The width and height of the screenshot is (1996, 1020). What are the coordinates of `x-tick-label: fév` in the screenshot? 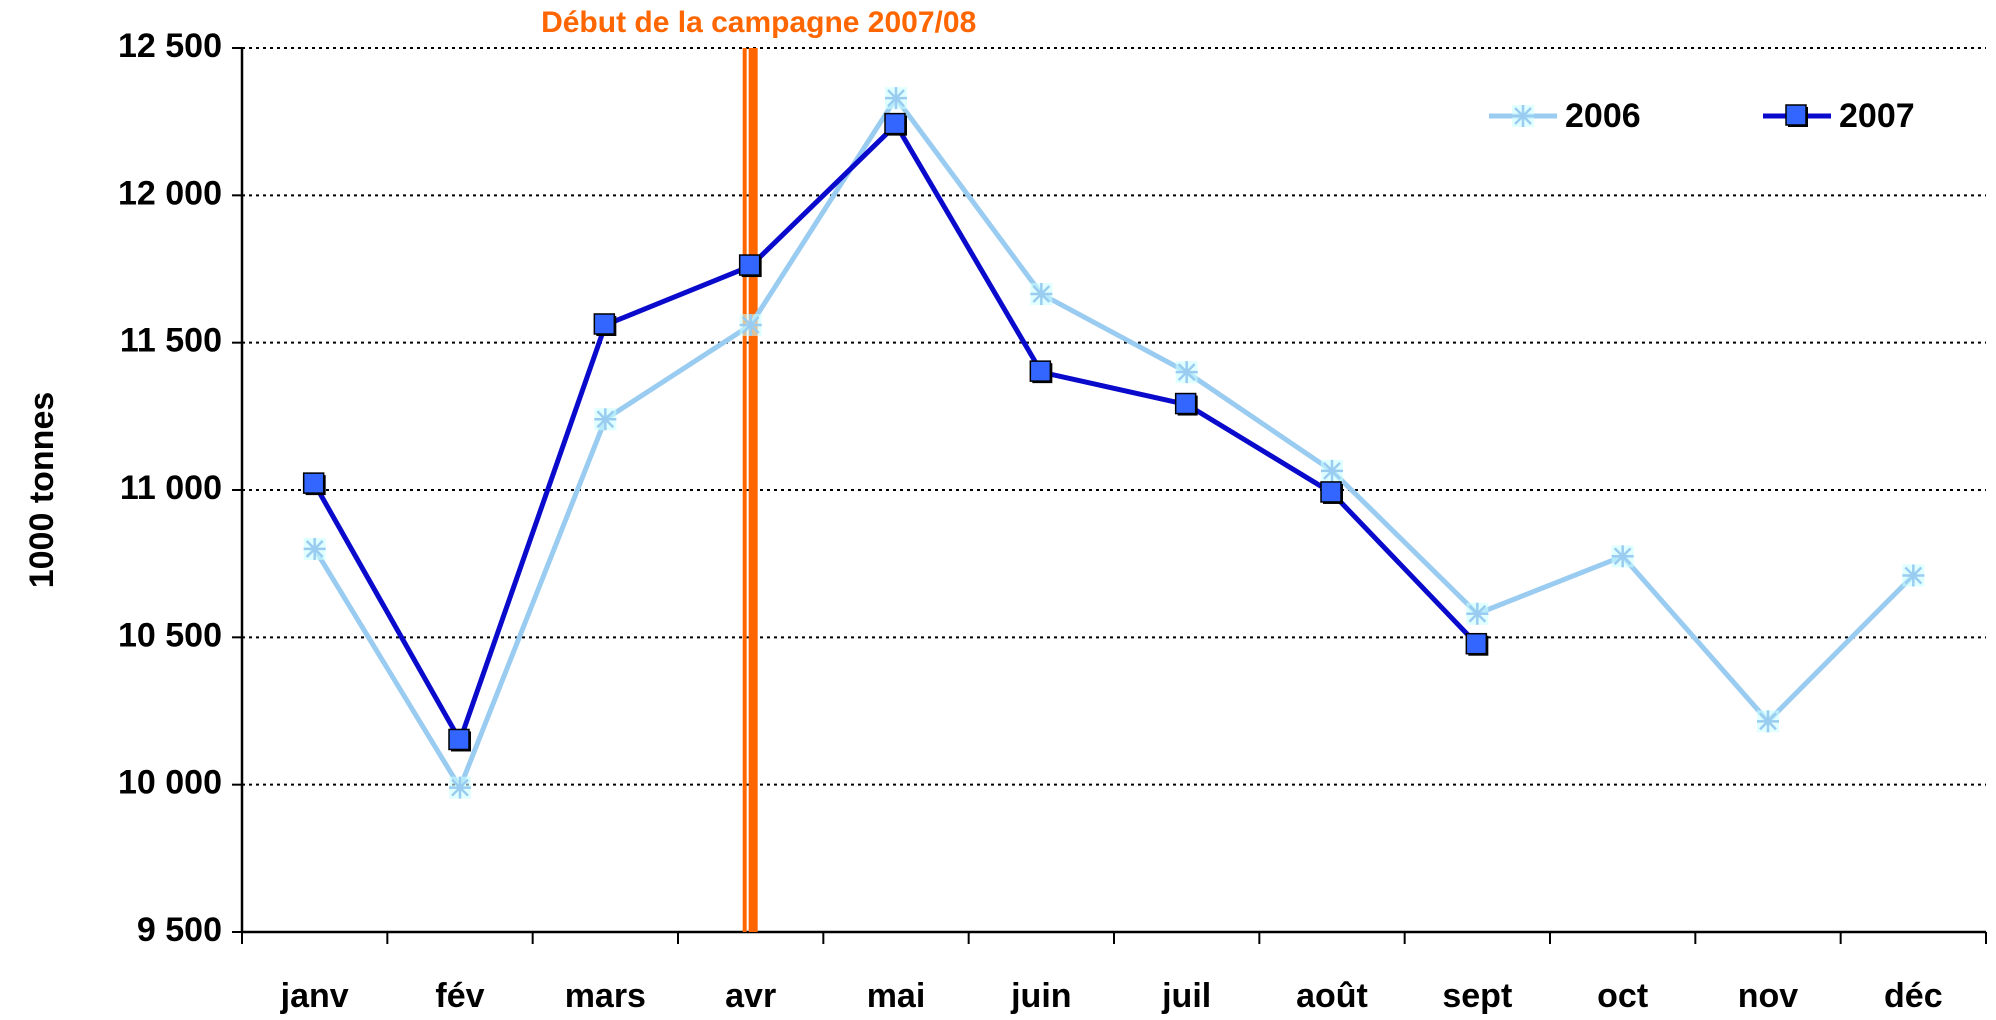 It's located at (459, 996).